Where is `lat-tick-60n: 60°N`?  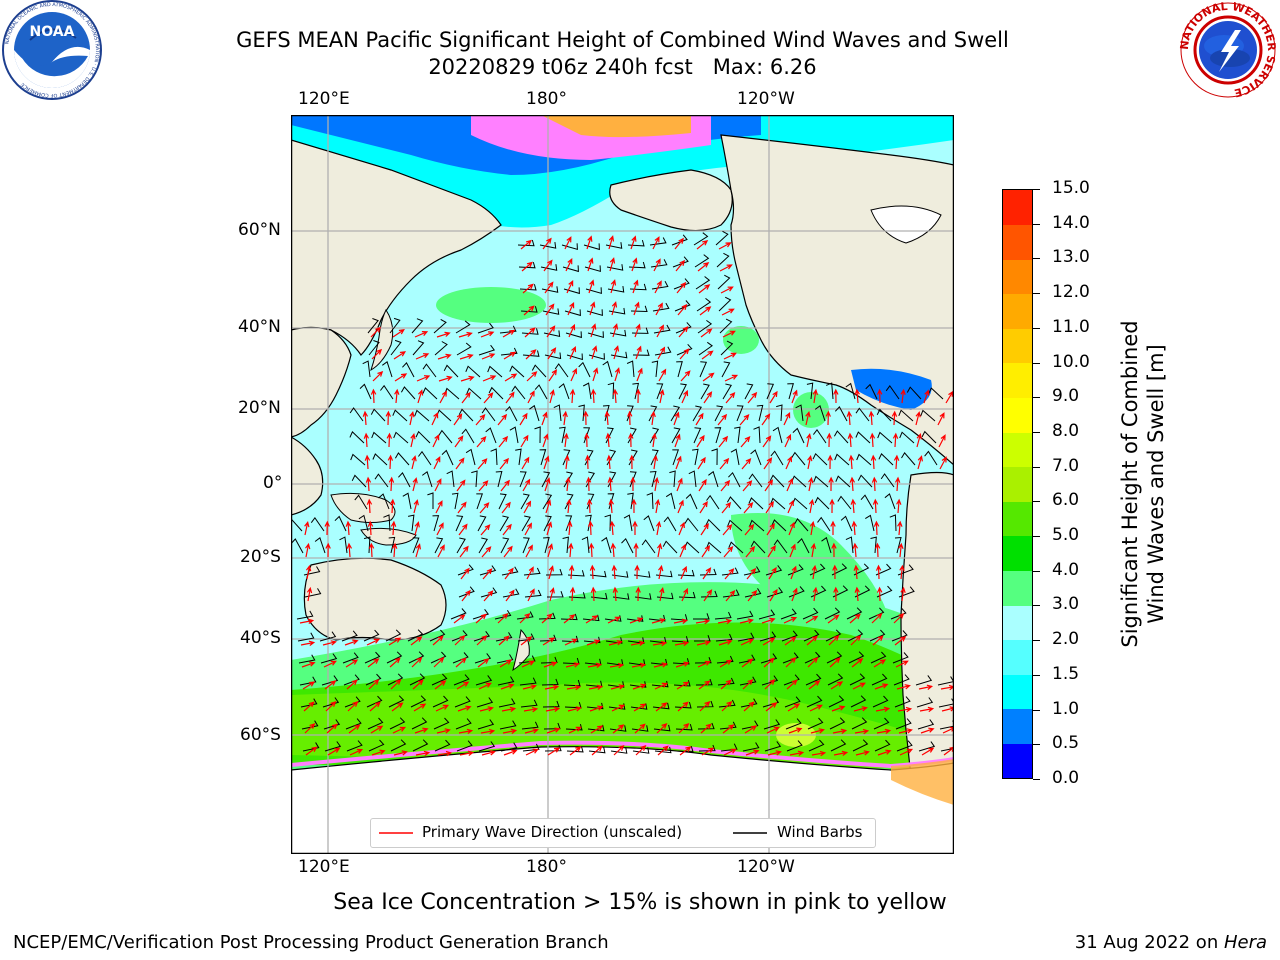 lat-tick-60n: 60°N is located at coordinates (259, 230).